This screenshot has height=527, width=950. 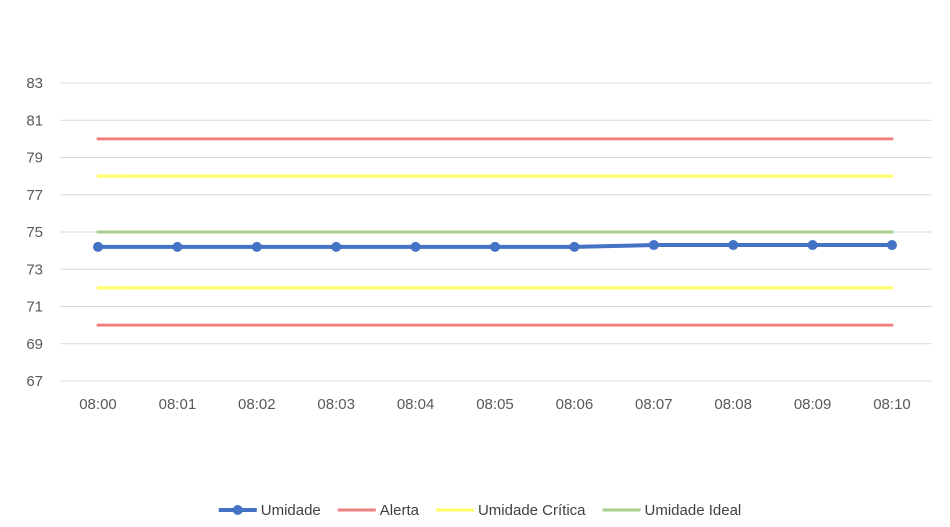 What do you see at coordinates (34, 195) in the screenshot?
I see `y-tick-label: 77` at bounding box center [34, 195].